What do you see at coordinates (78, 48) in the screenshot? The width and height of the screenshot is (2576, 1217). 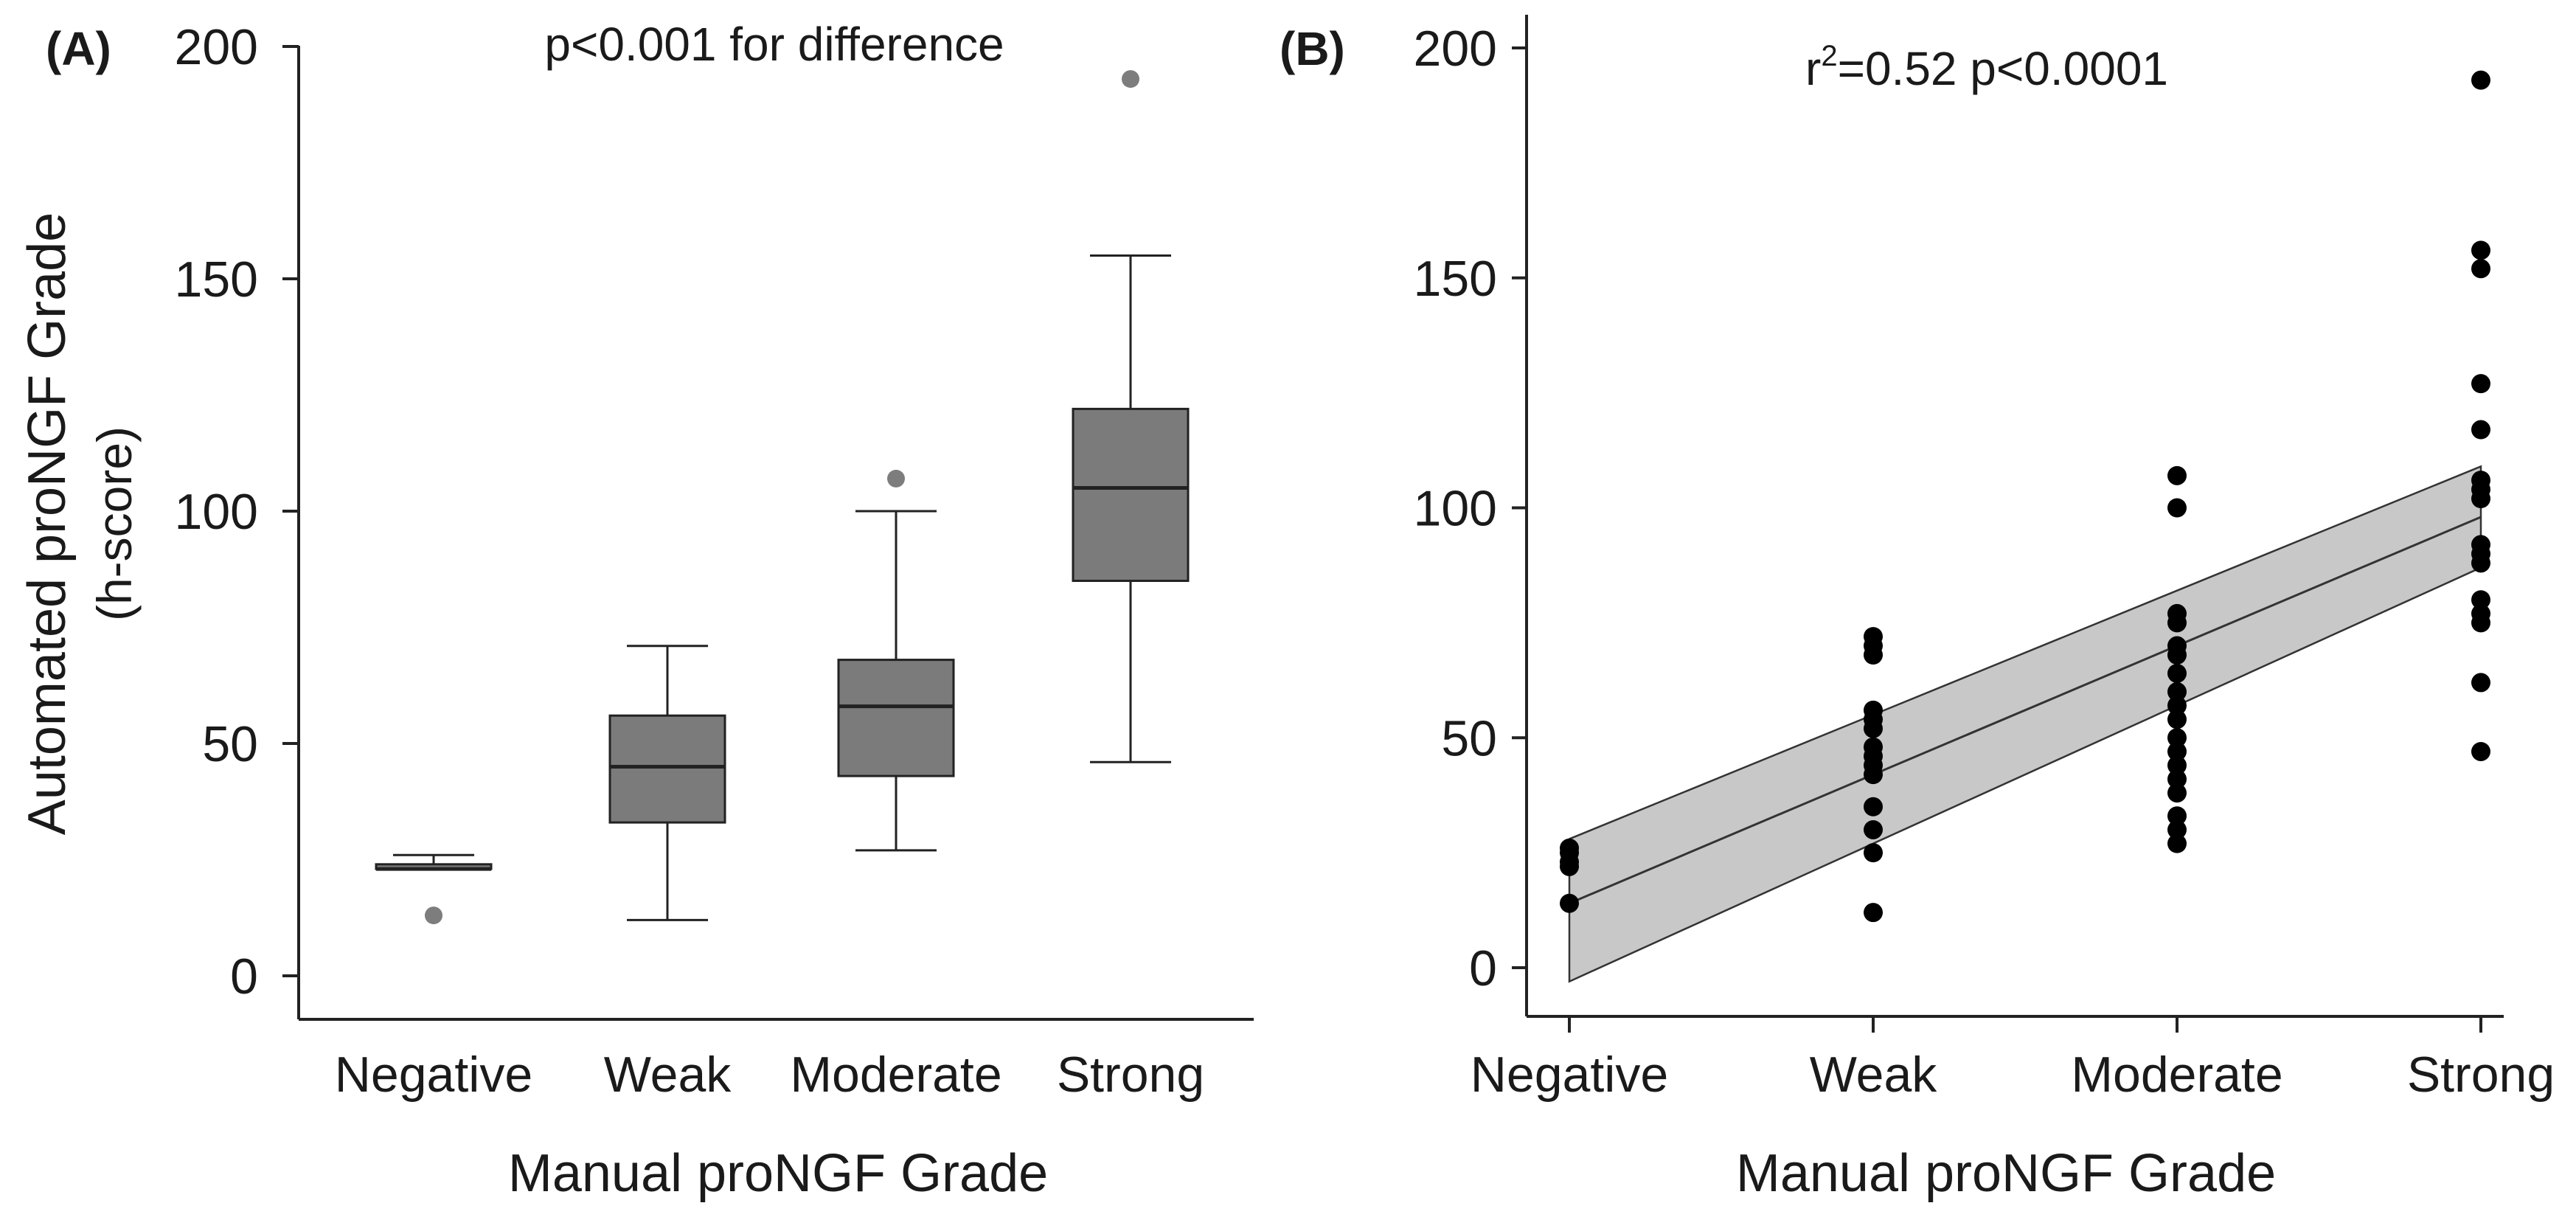 I see `panel-a-label: (A)` at bounding box center [78, 48].